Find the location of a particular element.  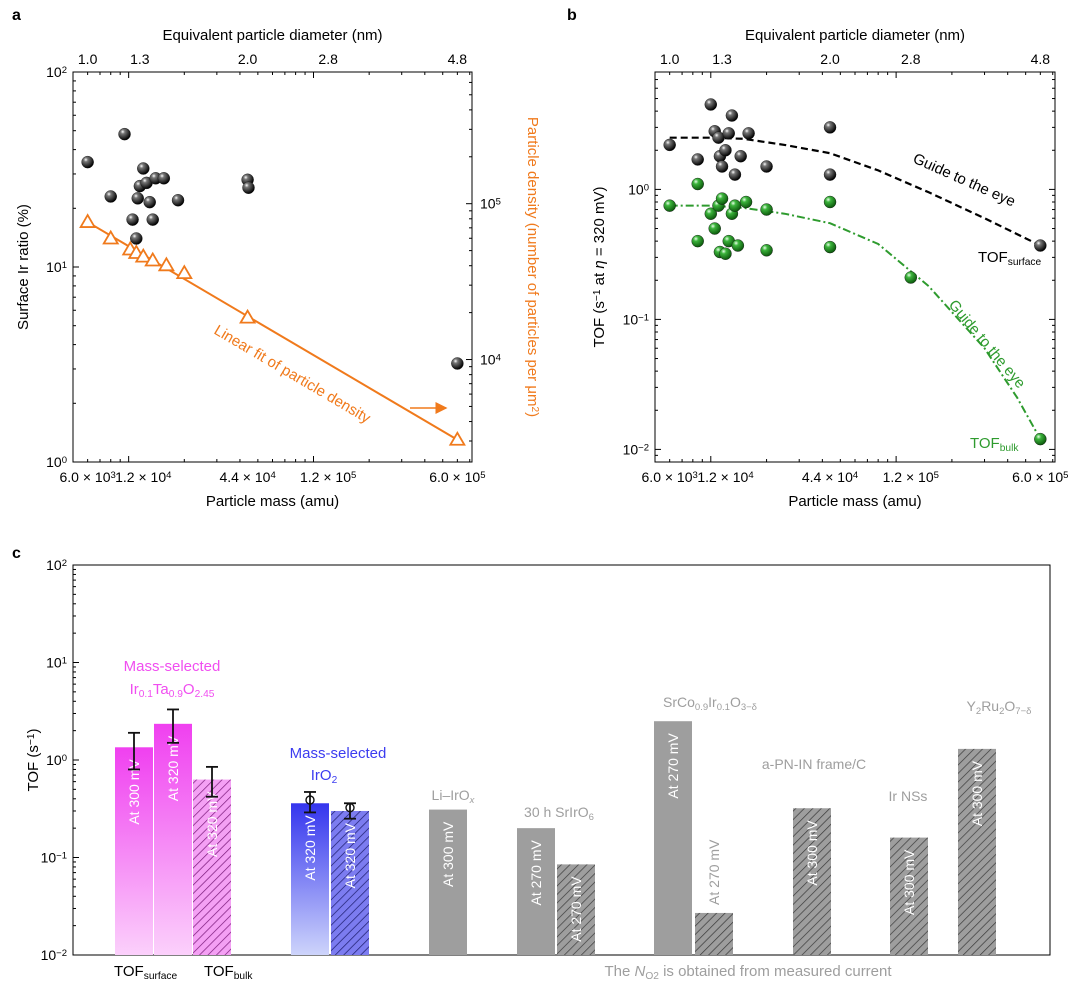

y-tick-label: 10⁻² is located at coordinates (54, 955).